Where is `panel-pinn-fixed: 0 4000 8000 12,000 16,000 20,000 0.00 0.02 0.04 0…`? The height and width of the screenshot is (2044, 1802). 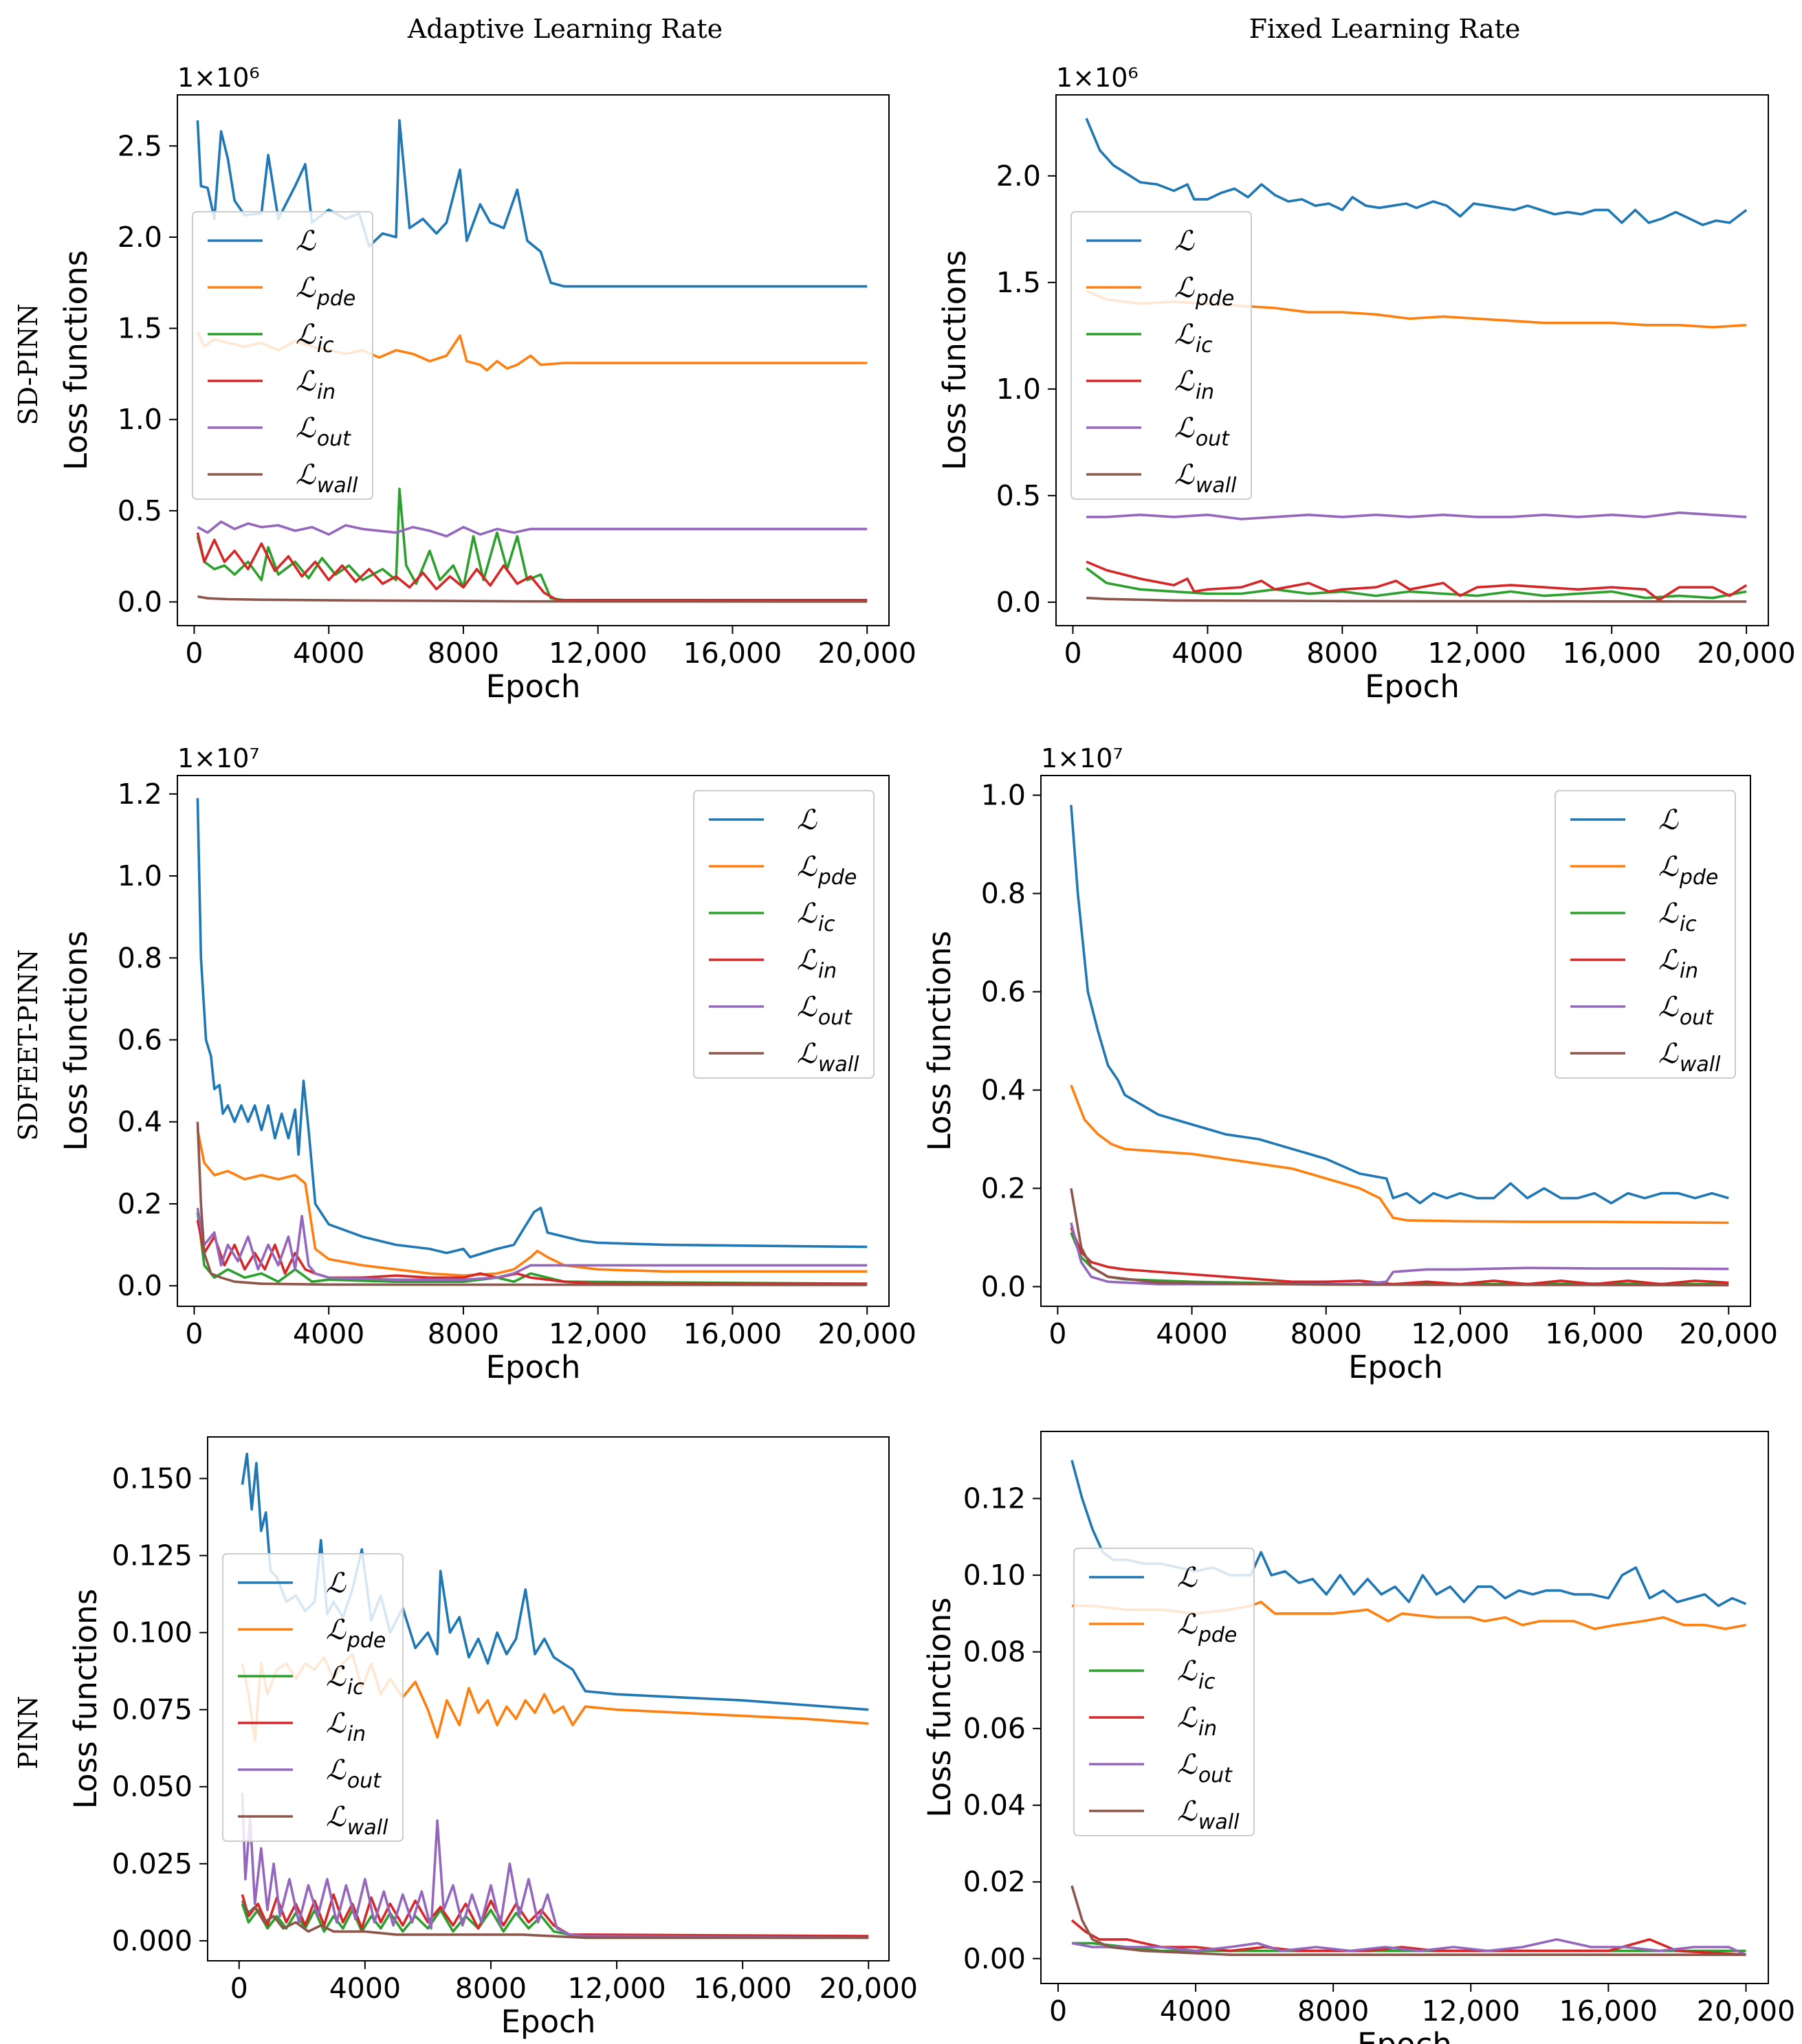
panel-pinn-fixed: 0 4000 8000 12,000 16,000 20,000 0.00 0.02 0.04 0… is located at coordinates (1358, 1737).